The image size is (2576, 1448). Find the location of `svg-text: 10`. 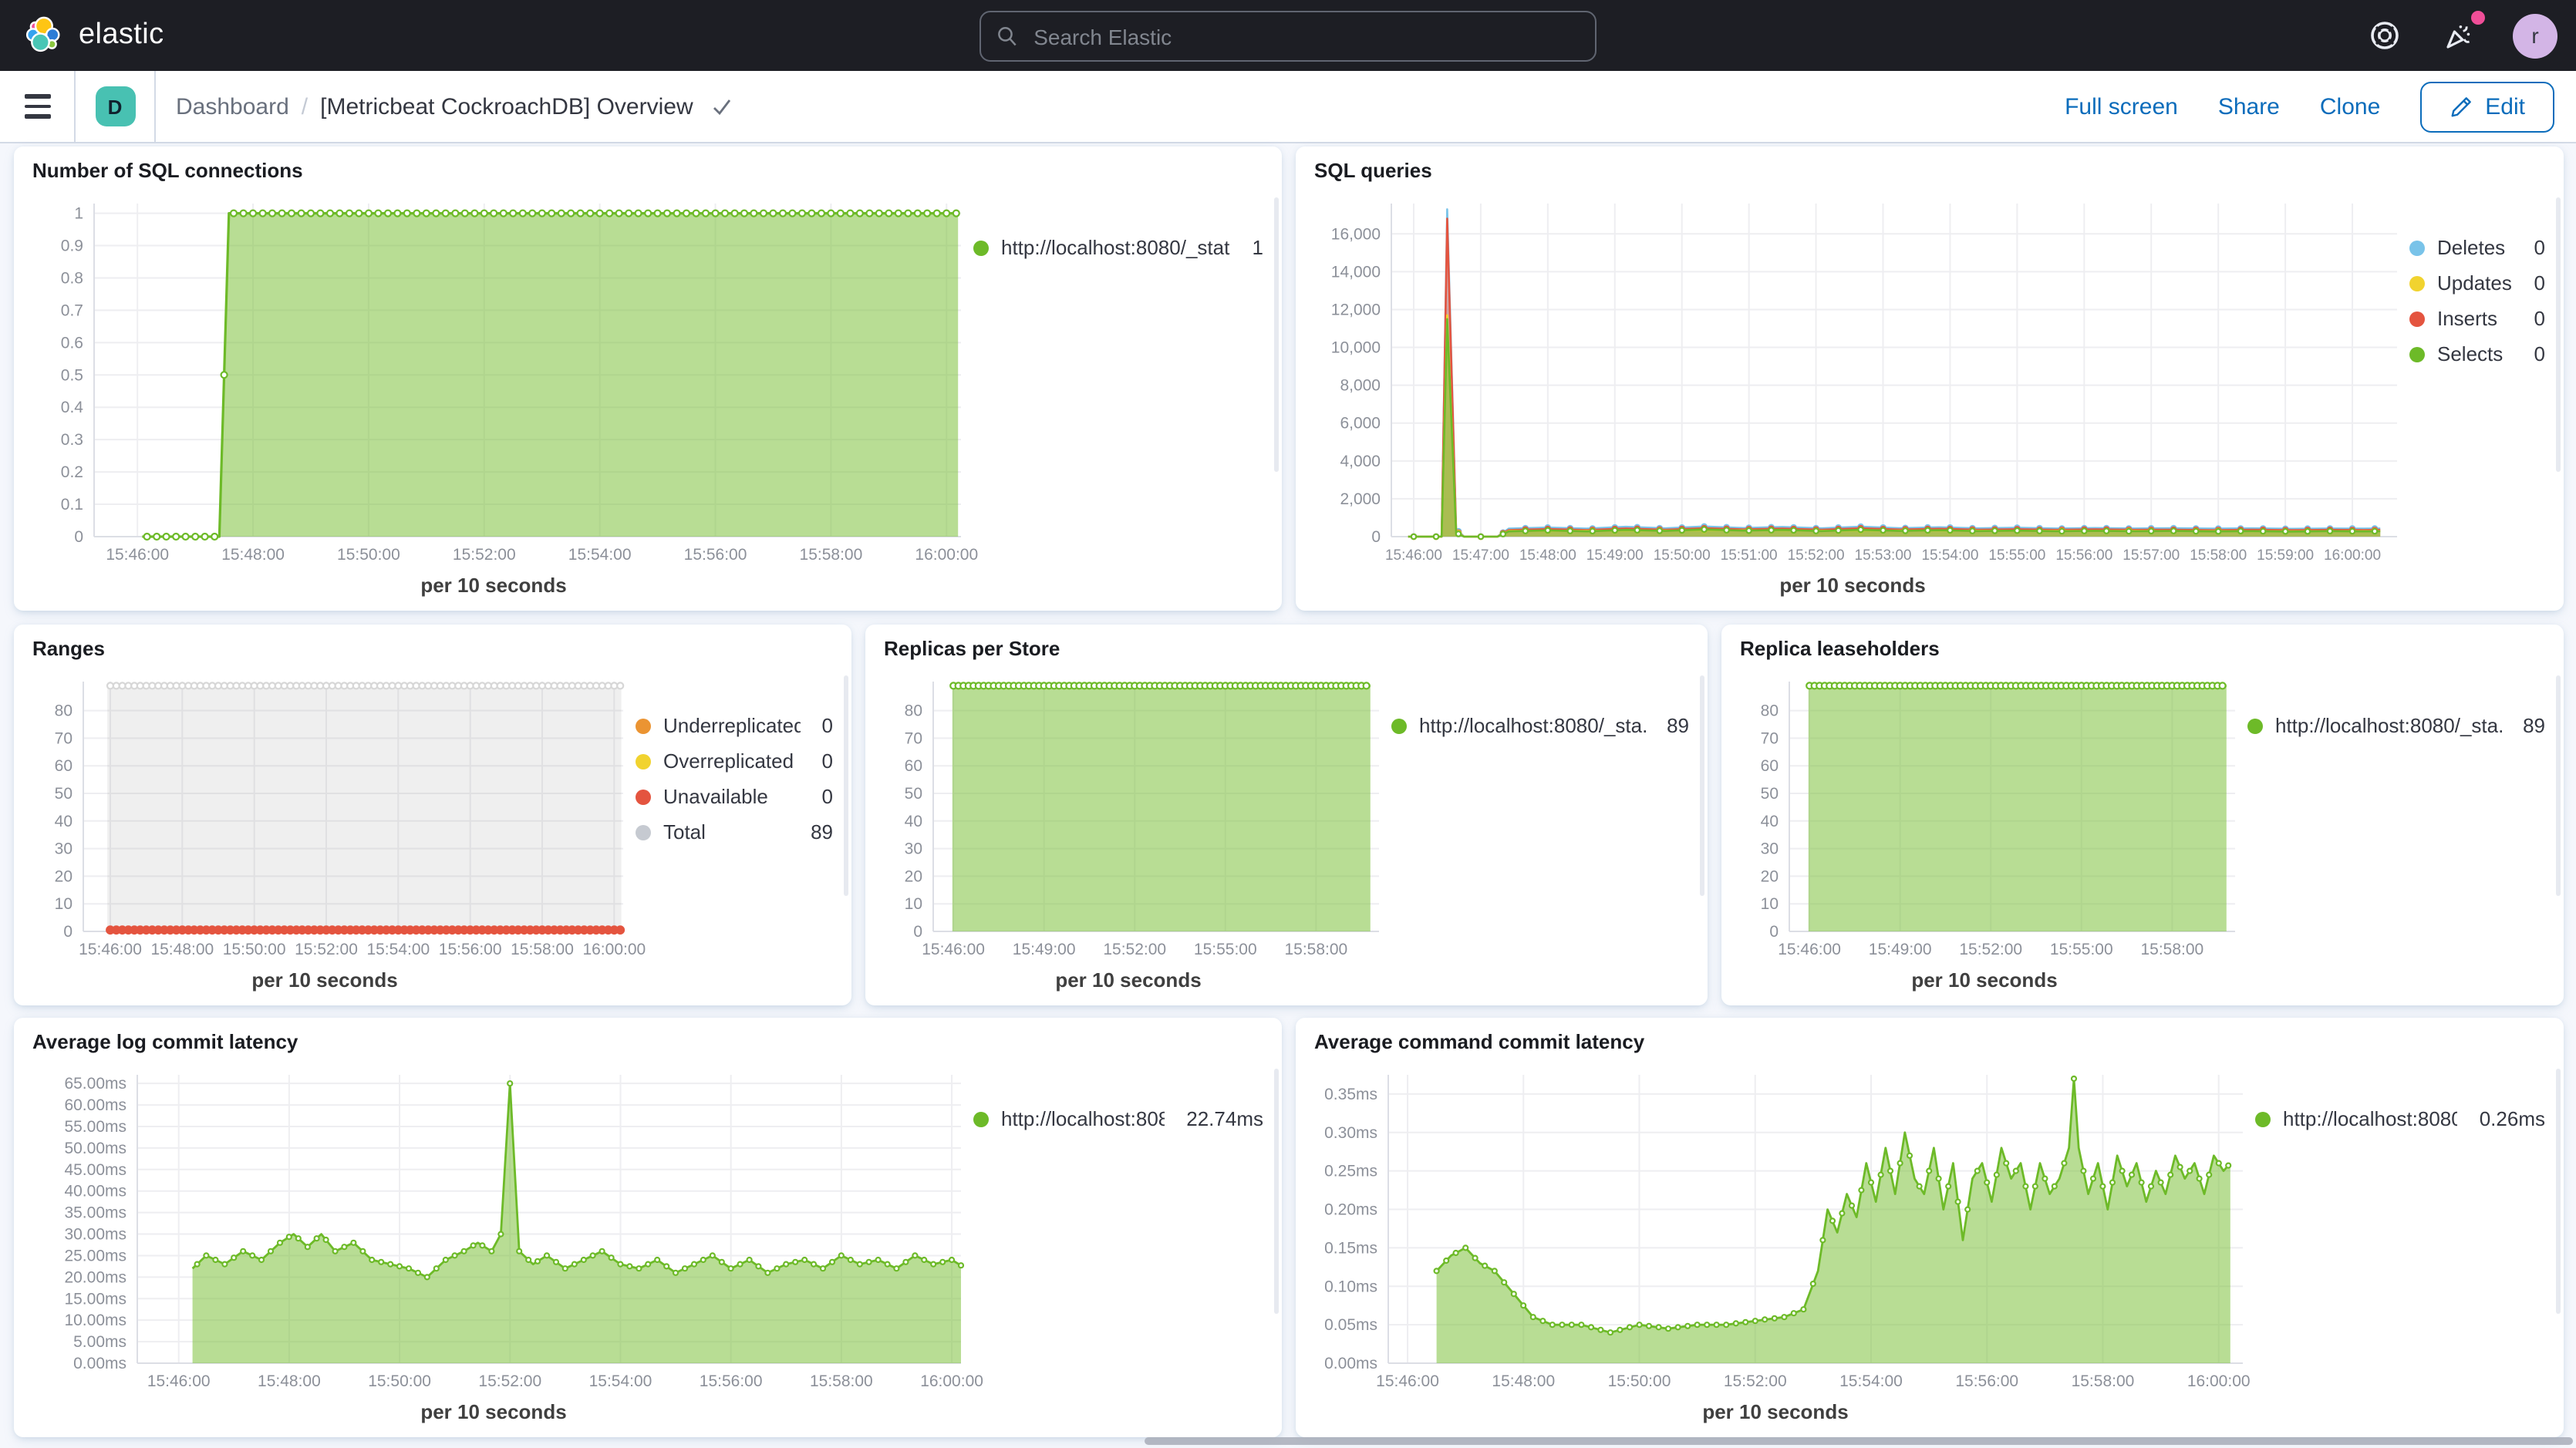

svg-text: 10 is located at coordinates (913, 904).